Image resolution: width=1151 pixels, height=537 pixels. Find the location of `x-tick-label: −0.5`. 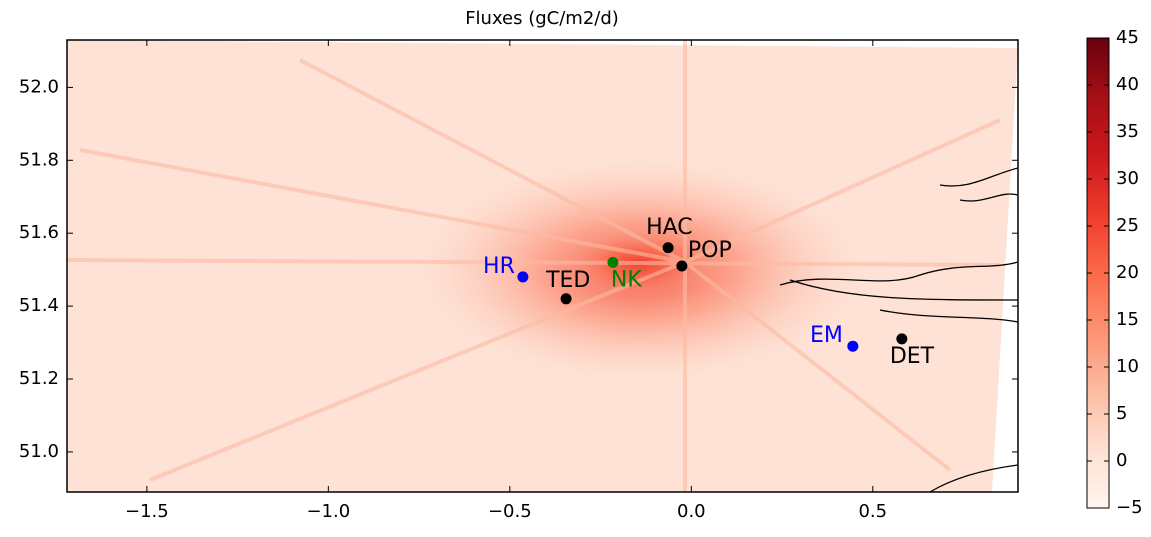

x-tick-label: −0.5 is located at coordinates (510, 511).